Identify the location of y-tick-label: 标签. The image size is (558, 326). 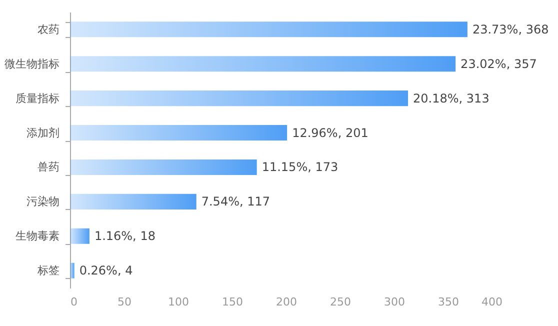
(48, 271).